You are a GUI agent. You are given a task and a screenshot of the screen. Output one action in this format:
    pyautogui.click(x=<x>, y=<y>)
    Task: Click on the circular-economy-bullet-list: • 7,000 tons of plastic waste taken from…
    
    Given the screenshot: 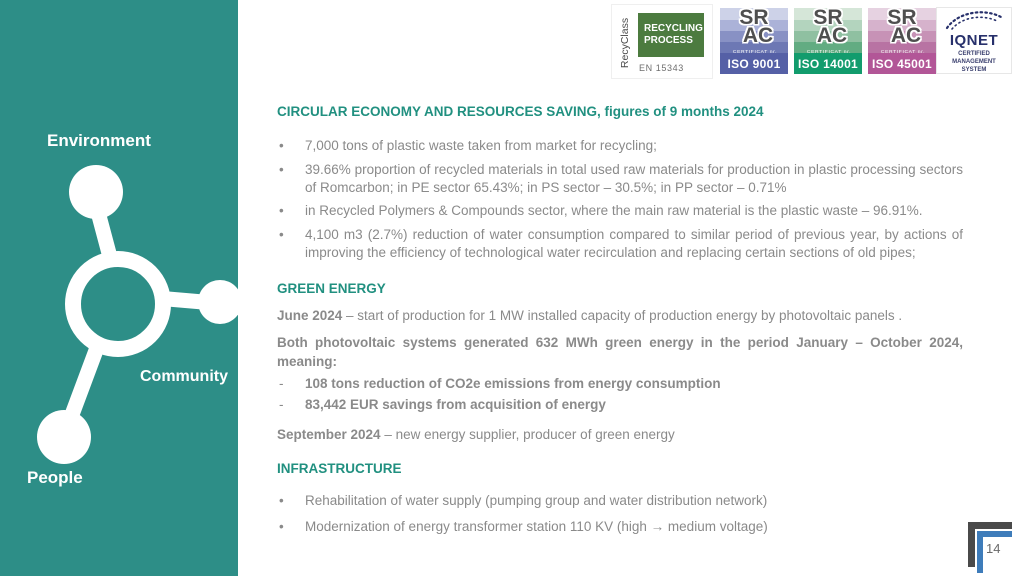 What is the action you would take?
    pyautogui.click(x=620, y=199)
    